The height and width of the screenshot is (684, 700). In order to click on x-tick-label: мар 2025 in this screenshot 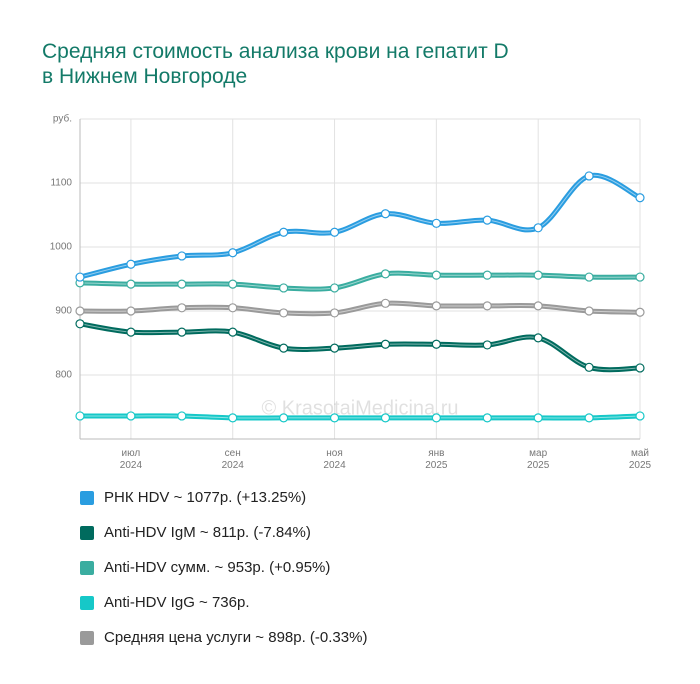, I will do `click(538, 459)`.